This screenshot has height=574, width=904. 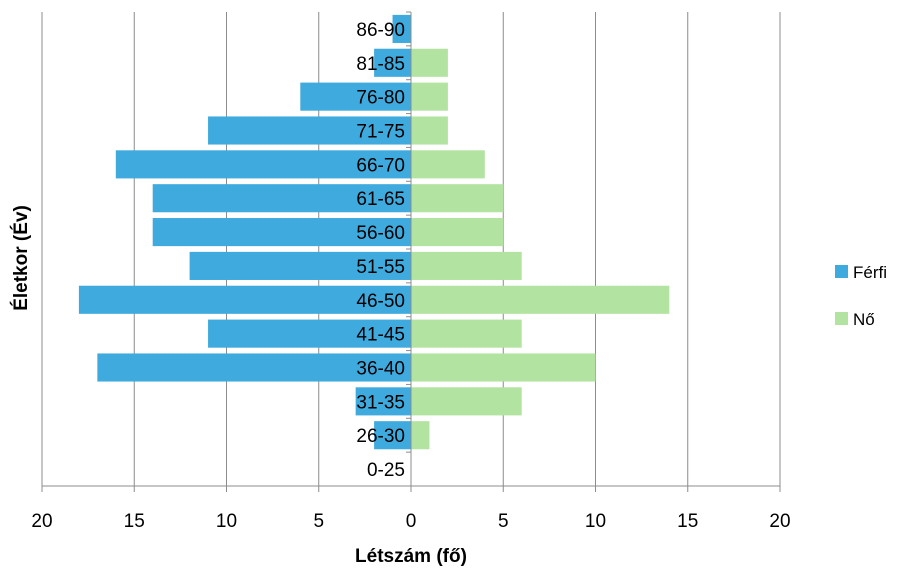 What do you see at coordinates (380, 335) in the screenshot?
I see `category-label: 41-45` at bounding box center [380, 335].